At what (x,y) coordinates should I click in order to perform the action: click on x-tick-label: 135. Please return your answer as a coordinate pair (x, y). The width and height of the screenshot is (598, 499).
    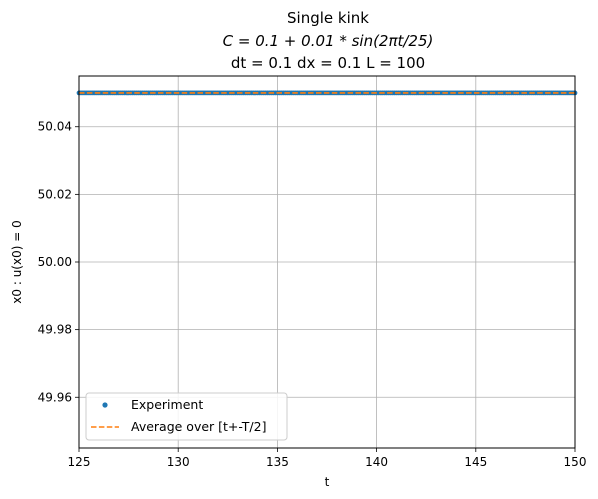
    Looking at the image, I should click on (277, 462).